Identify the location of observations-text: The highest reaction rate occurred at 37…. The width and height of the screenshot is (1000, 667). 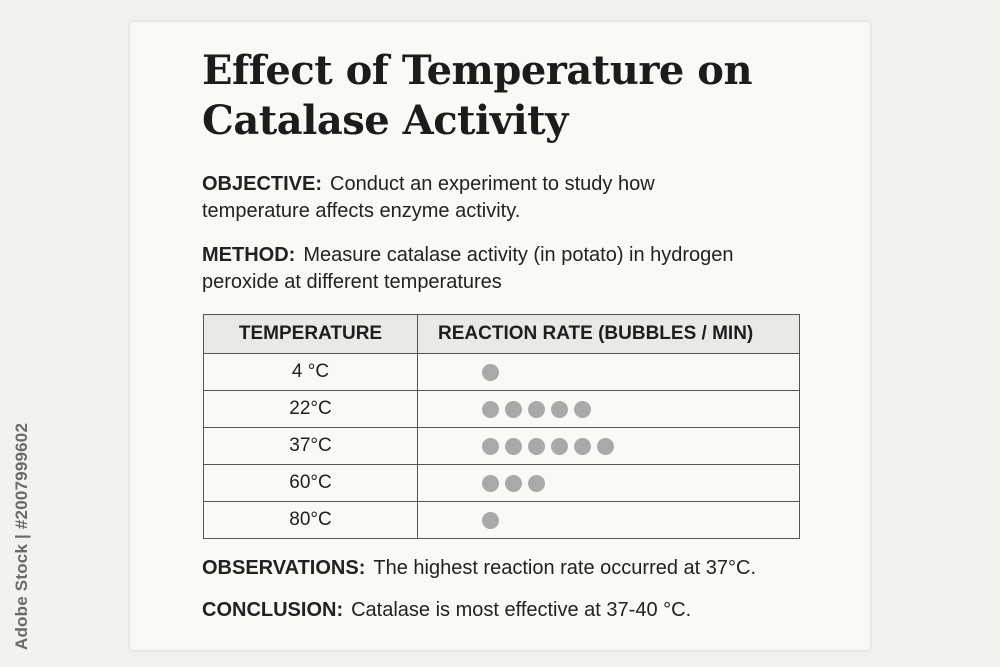
(565, 568).